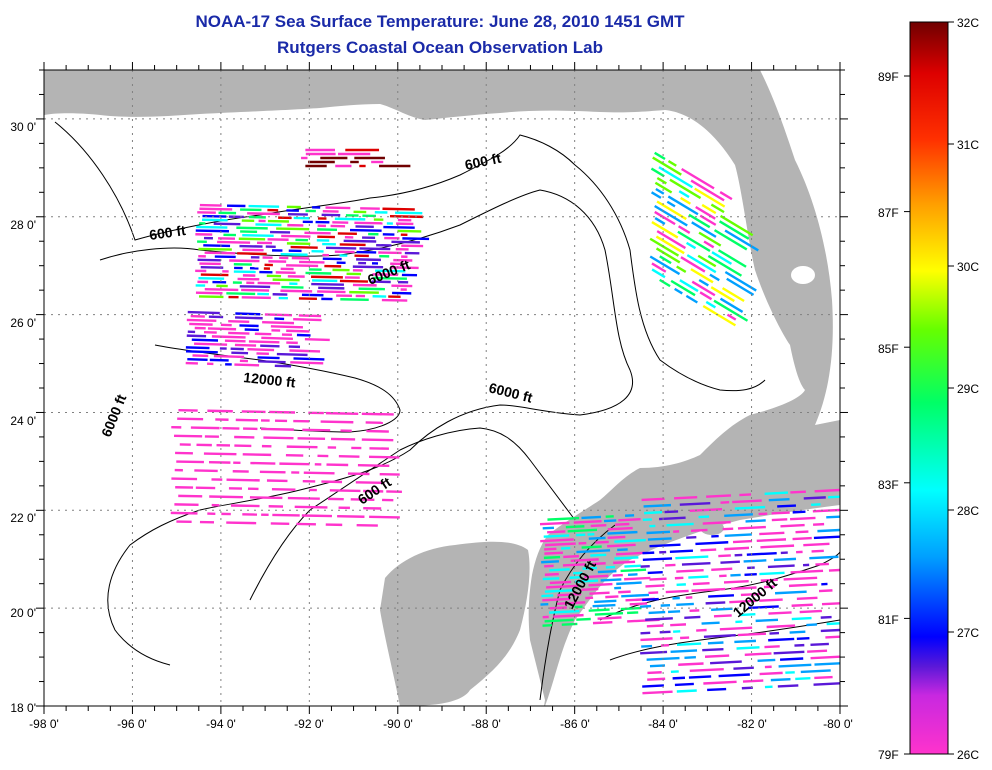 Image resolution: width=992 pixels, height=770 pixels. I want to click on x-tick-label: -98 0', so click(44, 724).